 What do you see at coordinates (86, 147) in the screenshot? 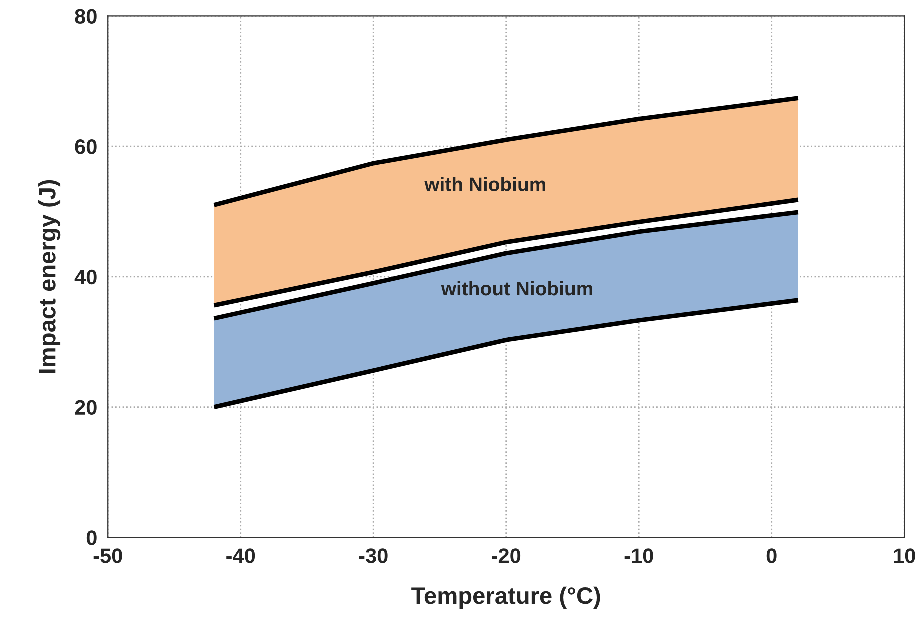
I see `y-tick-label: 60` at bounding box center [86, 147].